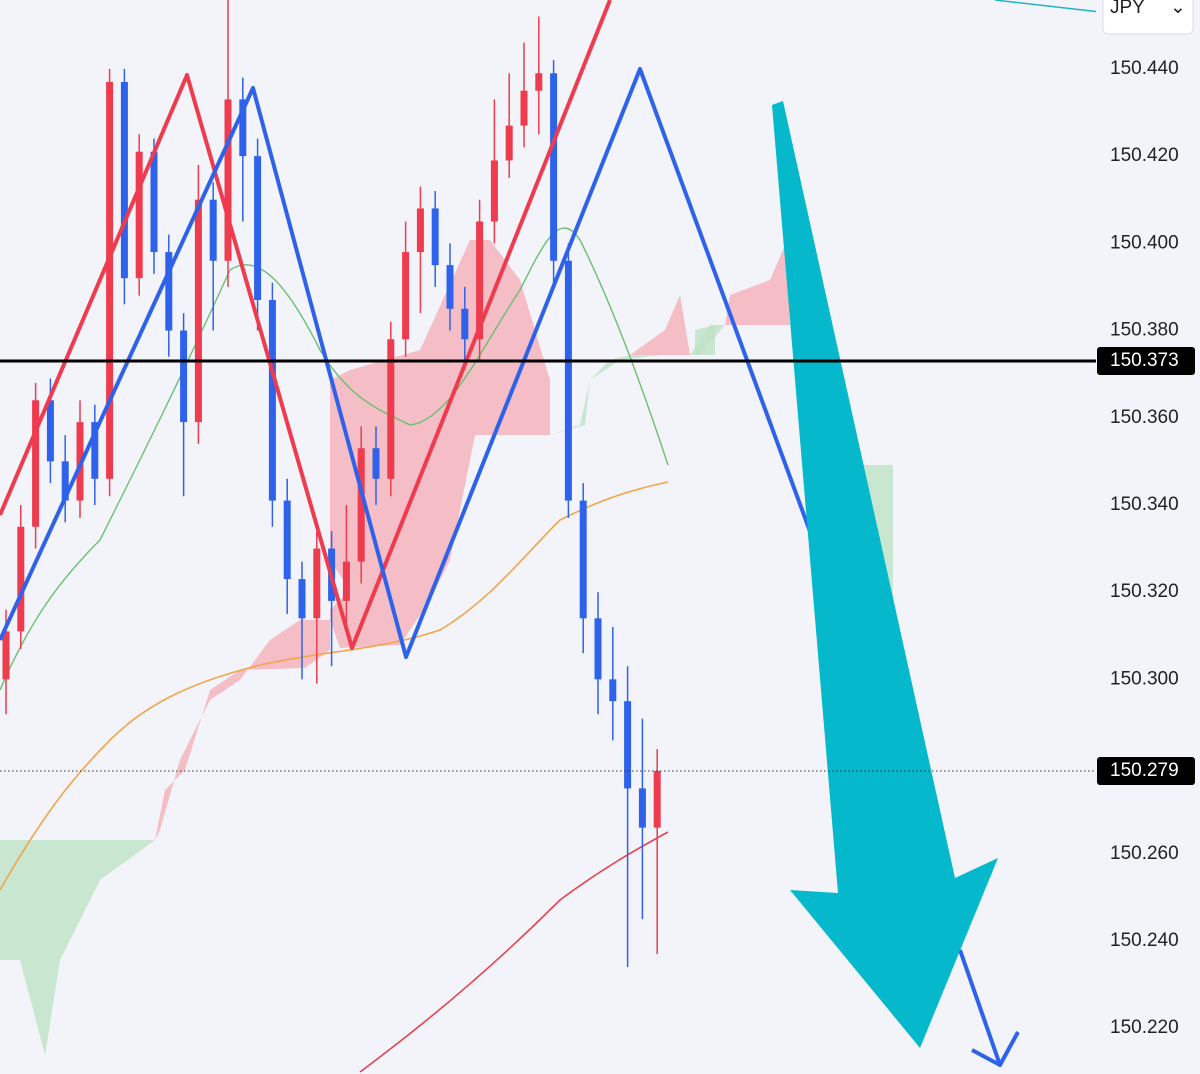 The image size is (1200, 1074). I want to click on y-tick-label: 150.380, so click(1144, 330).